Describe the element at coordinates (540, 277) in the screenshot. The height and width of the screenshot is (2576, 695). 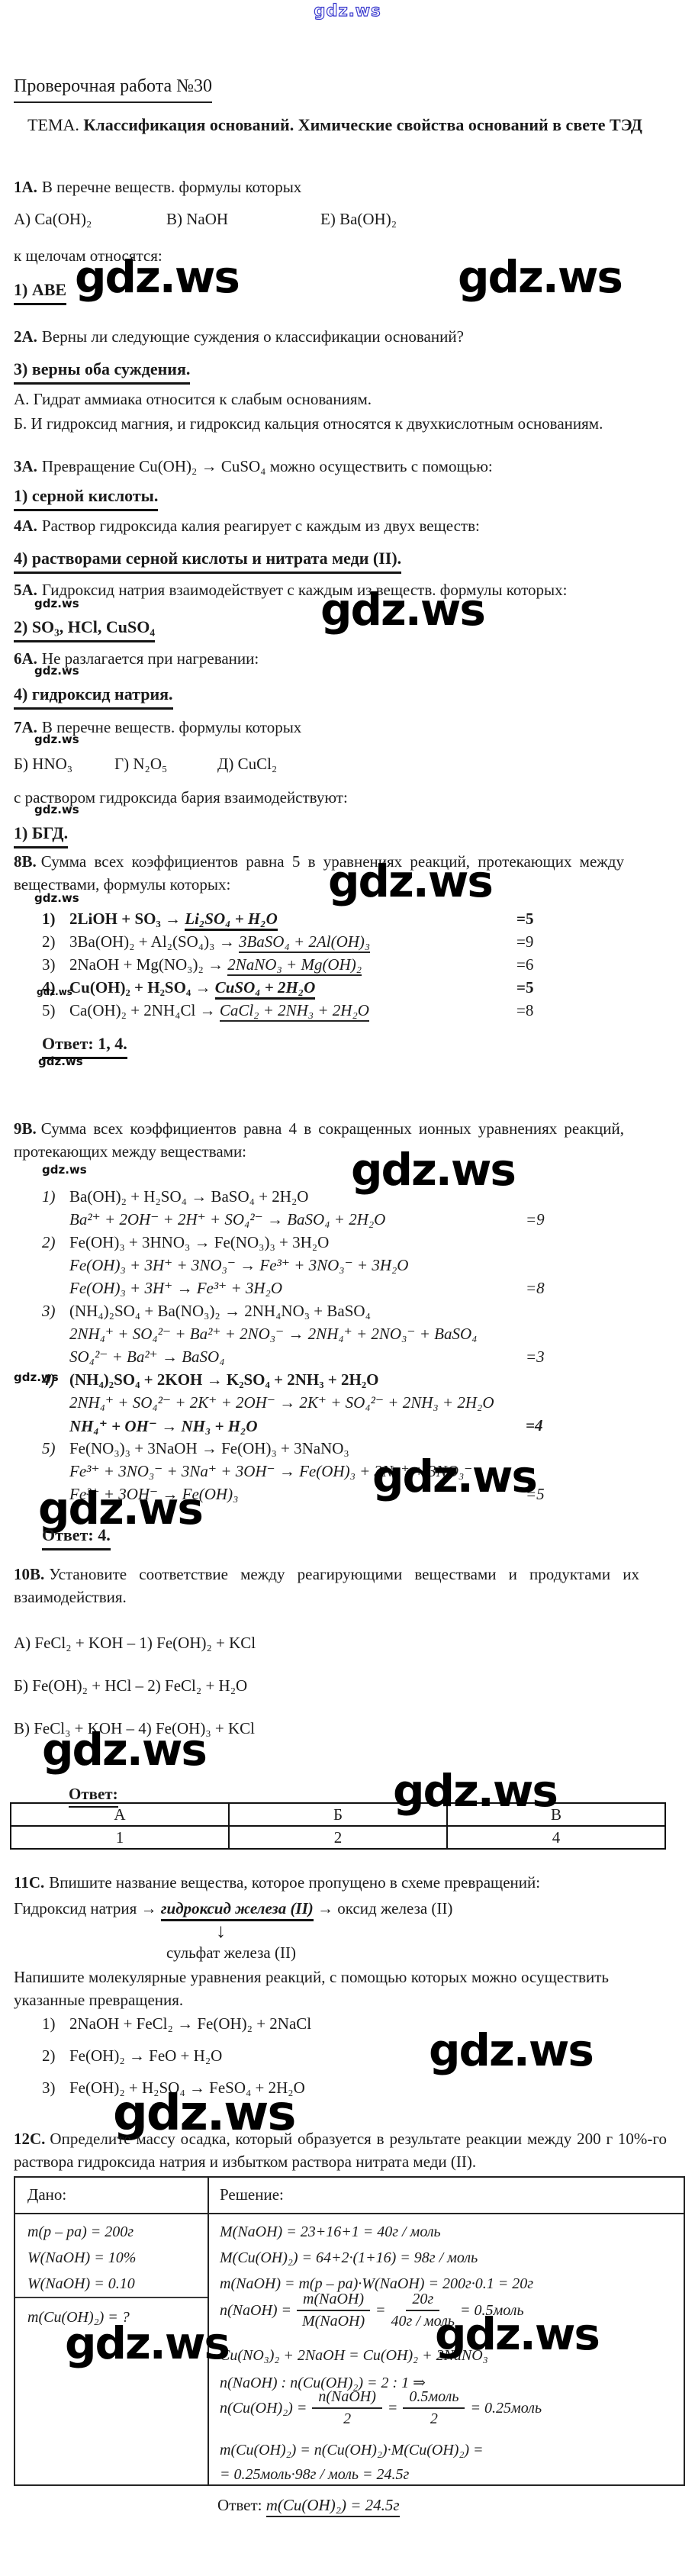
I see `watermark-gdz-large-2: gdz.ws` at that location.